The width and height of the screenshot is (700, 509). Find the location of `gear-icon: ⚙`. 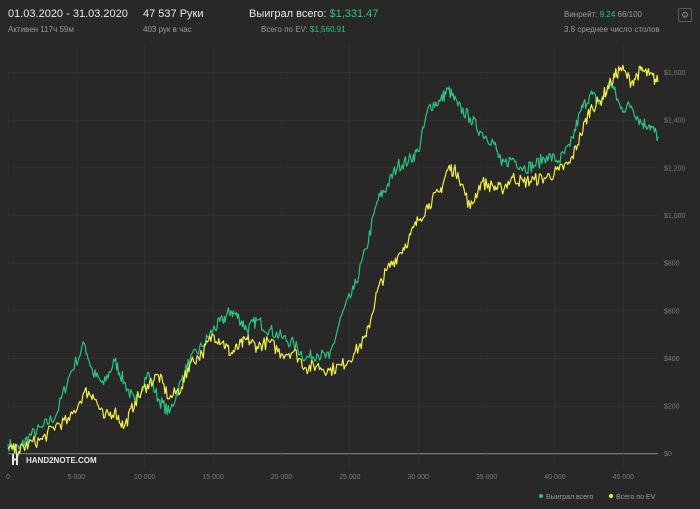

gear-icon: ⚙ is located at coordinates (685, 14).